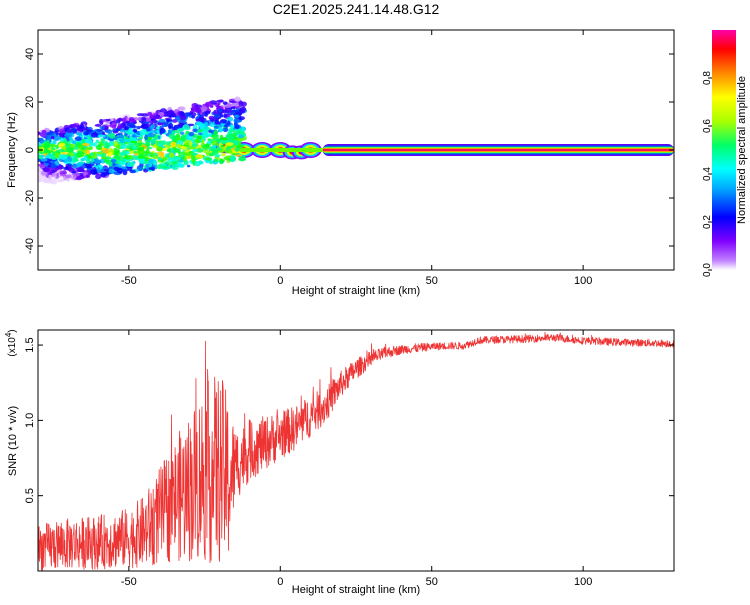 The image size is (750, 605). What do you see at coordinates (742, 150) in the screenshot?
I see `colorbar-label: Normalized spectral amplitude` at bounding box center [742, 150].